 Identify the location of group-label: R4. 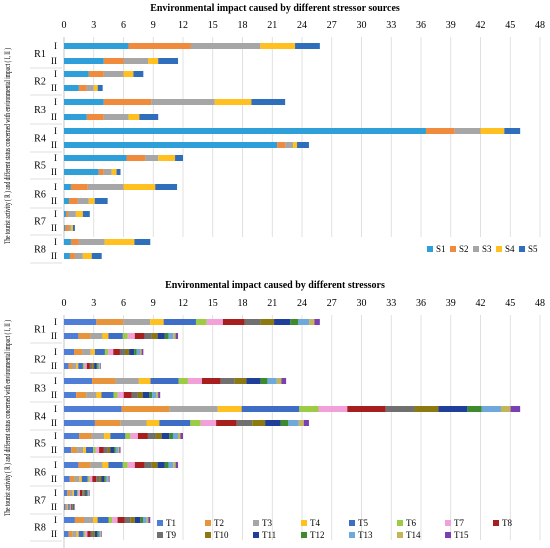
(40, 417).